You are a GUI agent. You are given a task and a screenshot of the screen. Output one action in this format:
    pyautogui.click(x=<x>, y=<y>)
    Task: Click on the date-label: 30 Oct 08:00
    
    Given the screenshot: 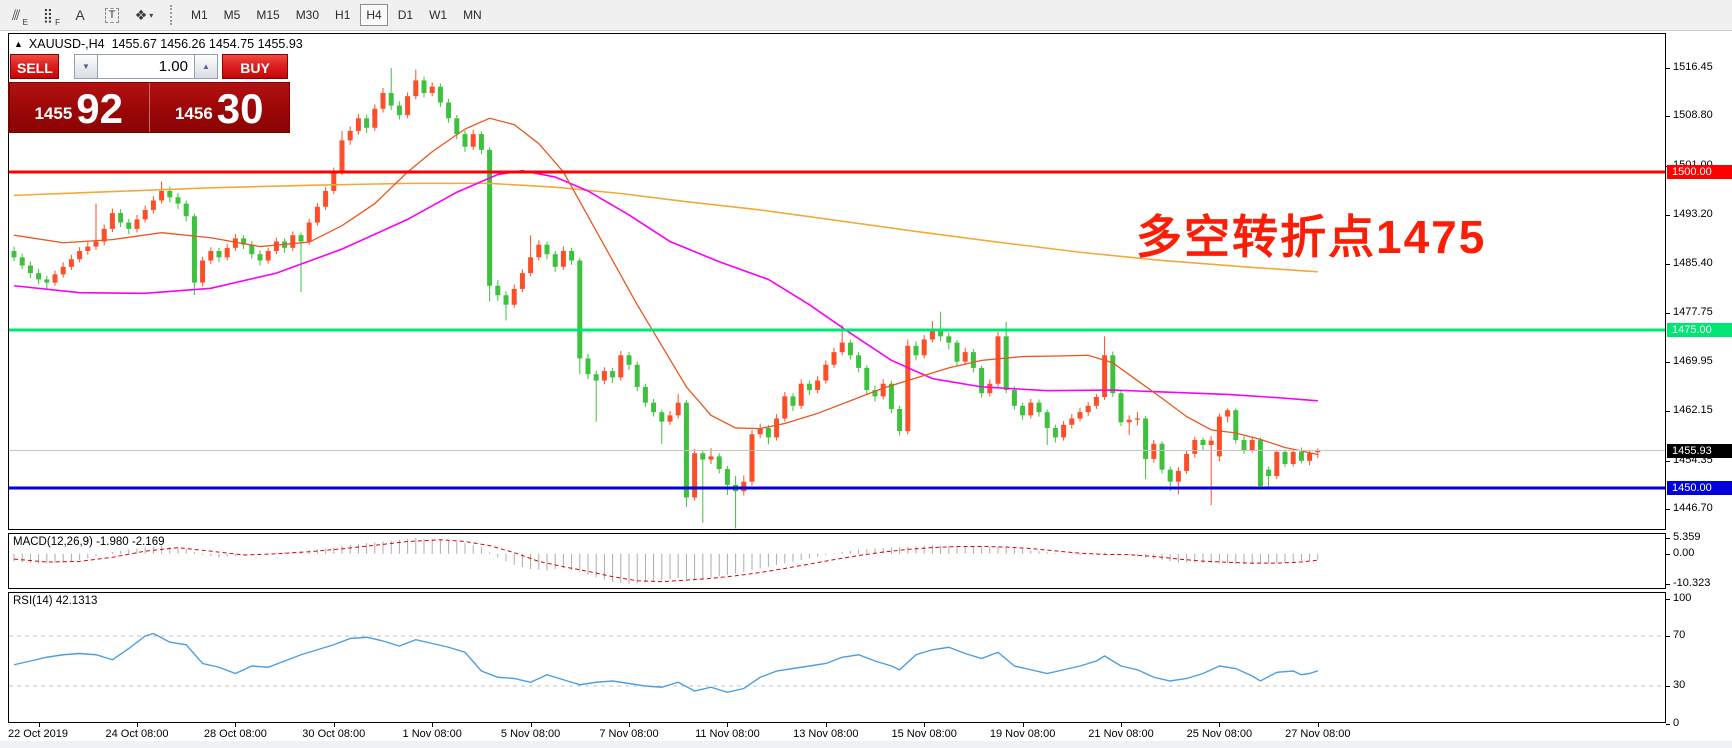 What is the action you would take?
    pyautogui.click(x=334, y=734)
    